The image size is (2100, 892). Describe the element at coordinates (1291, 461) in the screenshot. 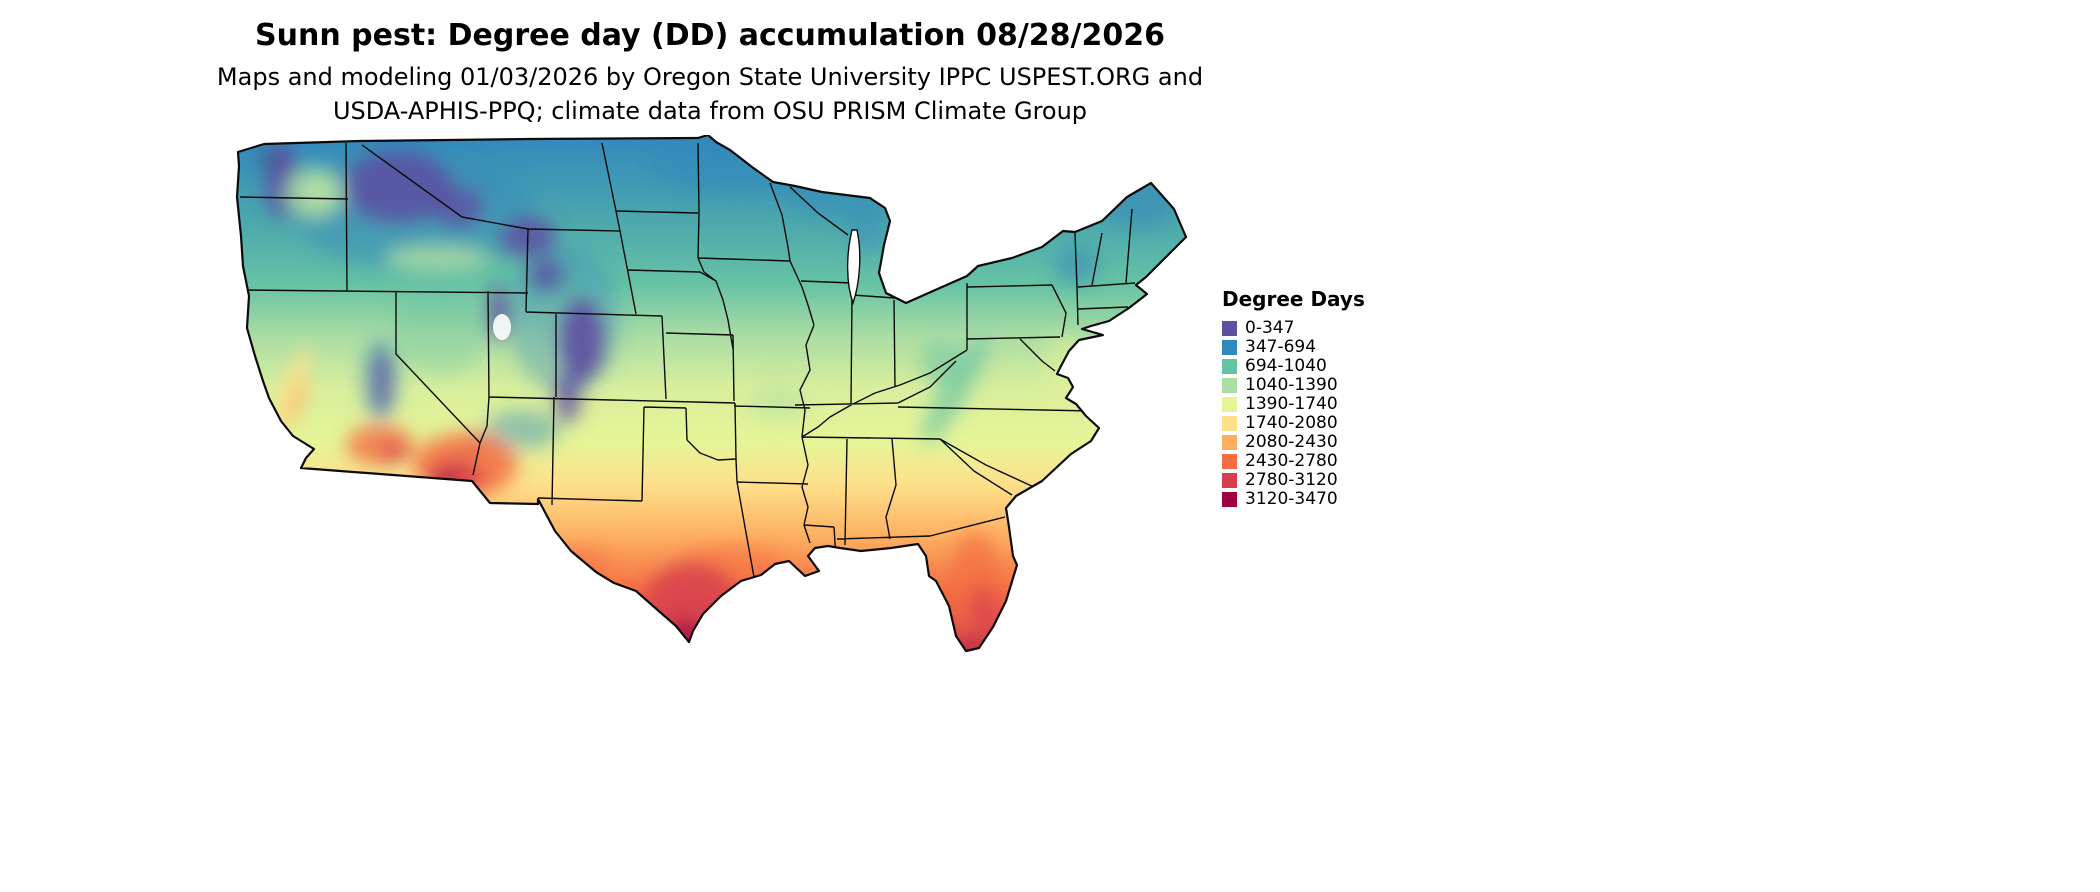

I see `legend-label: 2430-2780` at that location.